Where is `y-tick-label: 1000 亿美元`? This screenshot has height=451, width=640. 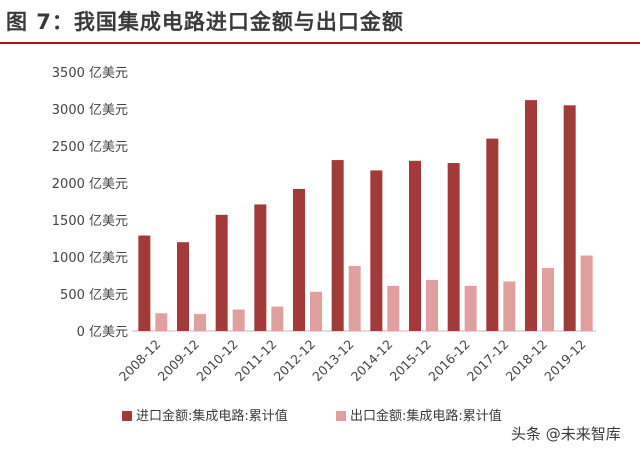 y-tick-label: 1000 亿美元 is located at coordinates (90, 258).